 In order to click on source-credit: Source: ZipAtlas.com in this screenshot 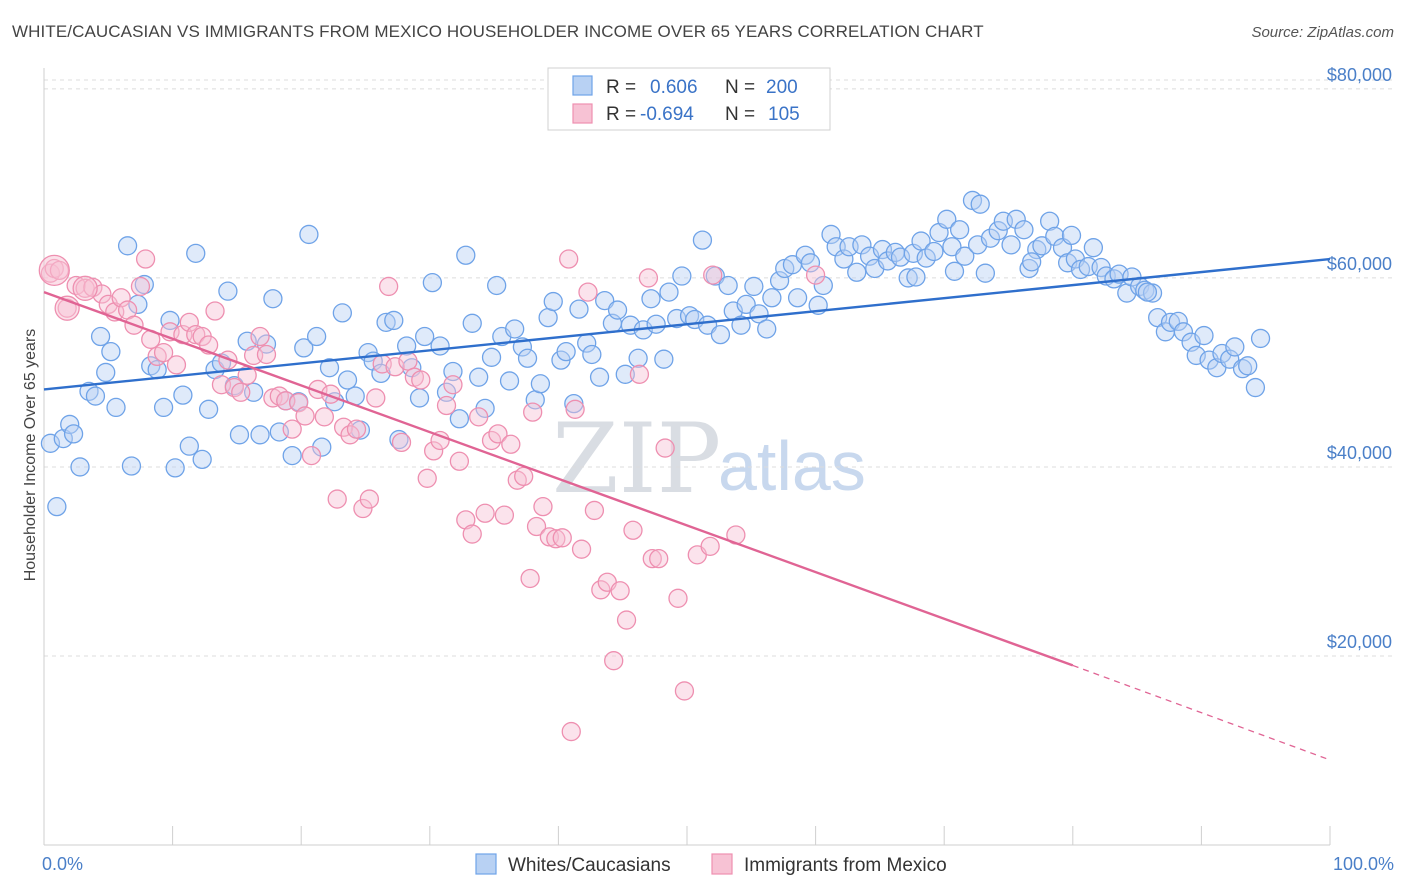, I will do `click(1322, 32)`.